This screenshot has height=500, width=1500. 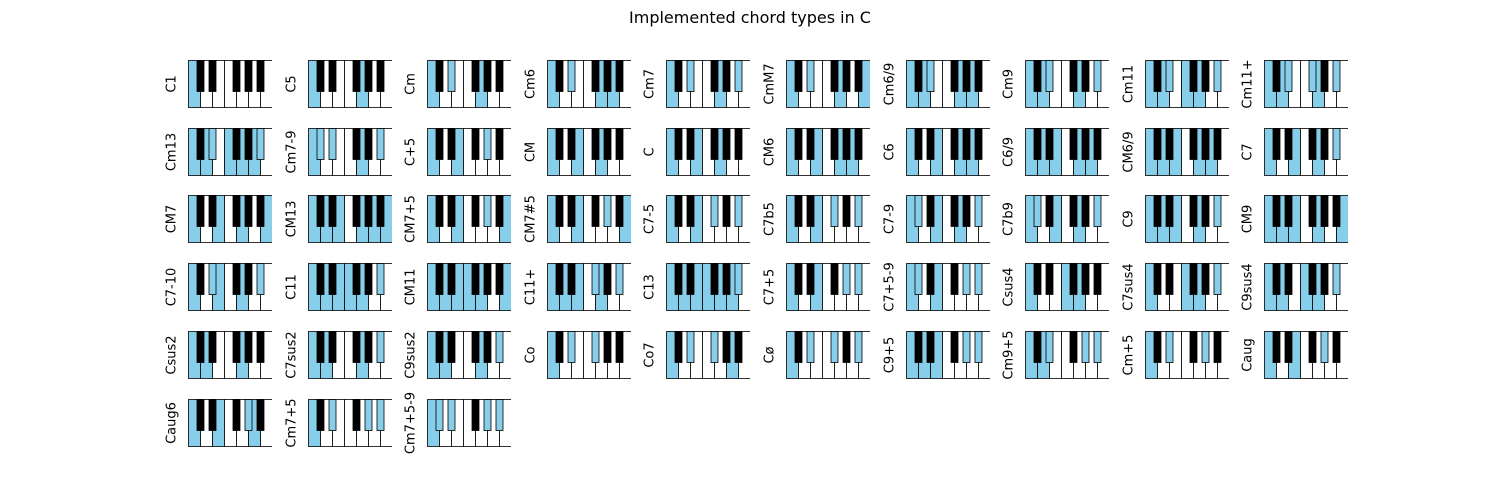 I want to click on chord-label: C7b9, so click(x=1009, y=219).